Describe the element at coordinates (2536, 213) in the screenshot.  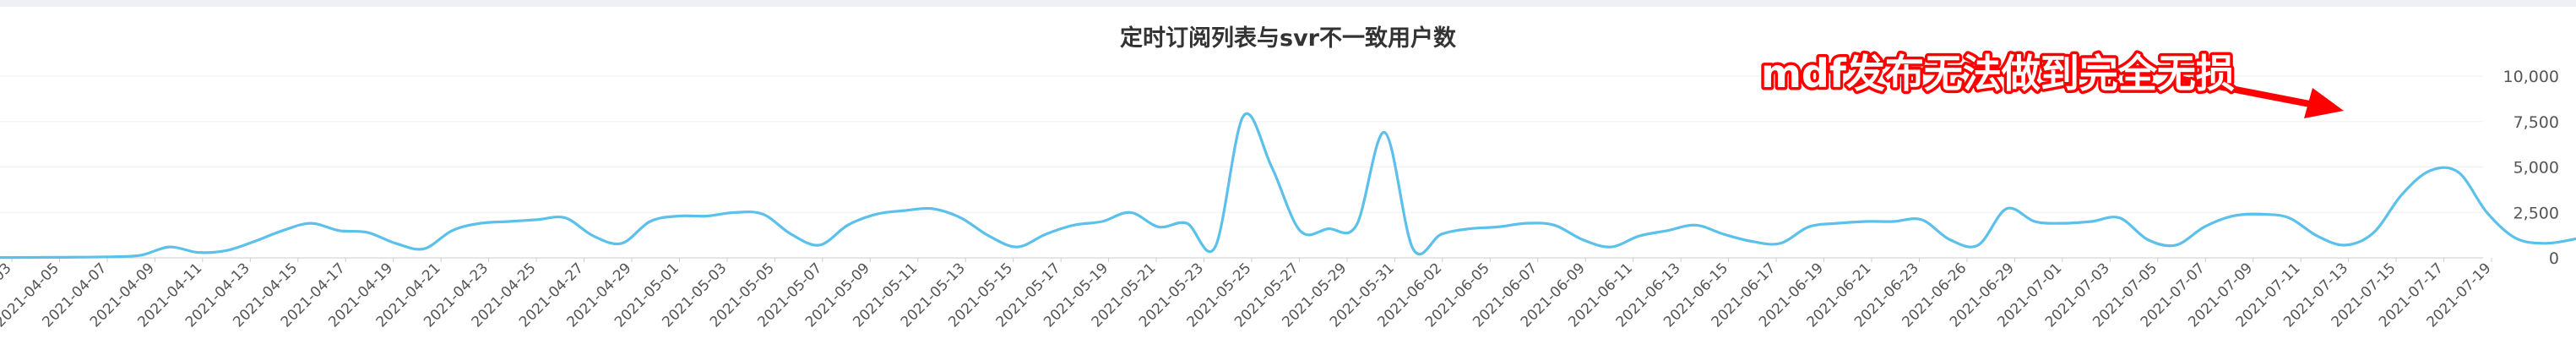
I see `y-tick-label: 2,500` at that location.